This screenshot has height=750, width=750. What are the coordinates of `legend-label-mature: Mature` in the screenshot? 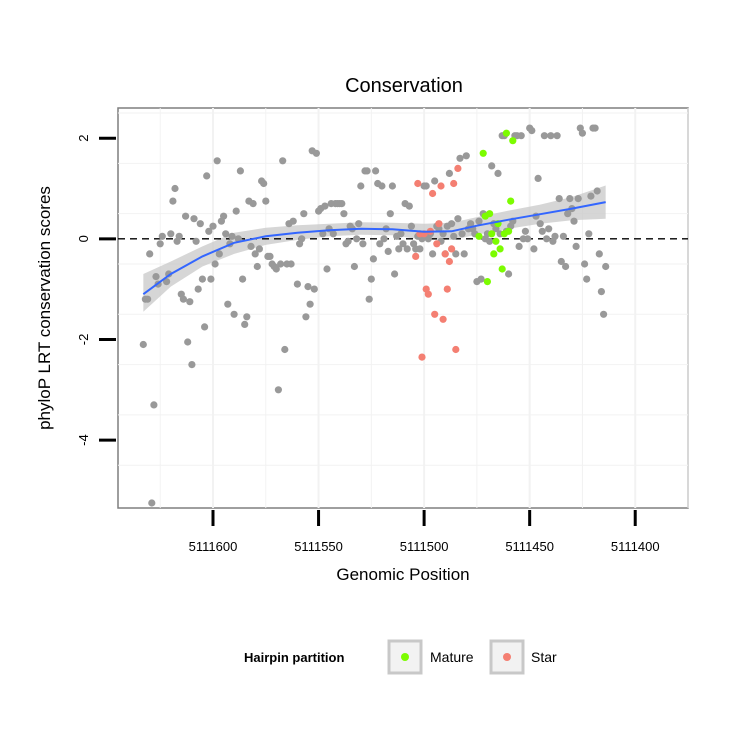 It's located at (452, 657).